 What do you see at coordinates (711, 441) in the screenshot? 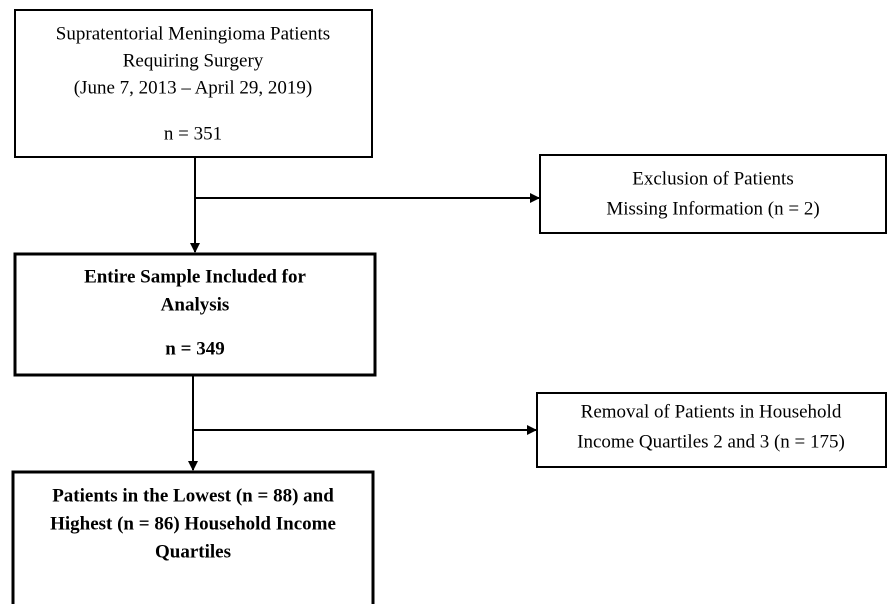
I see `box-text: Income Quartiles 2 and 3 (n = 175)` at bounding box center [711, 441].